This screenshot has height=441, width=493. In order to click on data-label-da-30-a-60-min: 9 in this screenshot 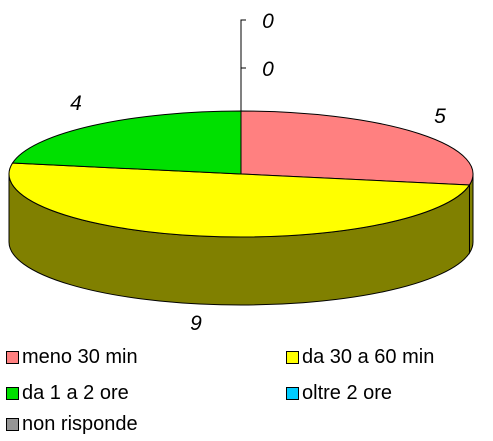, I will do `click(196, 323)`.